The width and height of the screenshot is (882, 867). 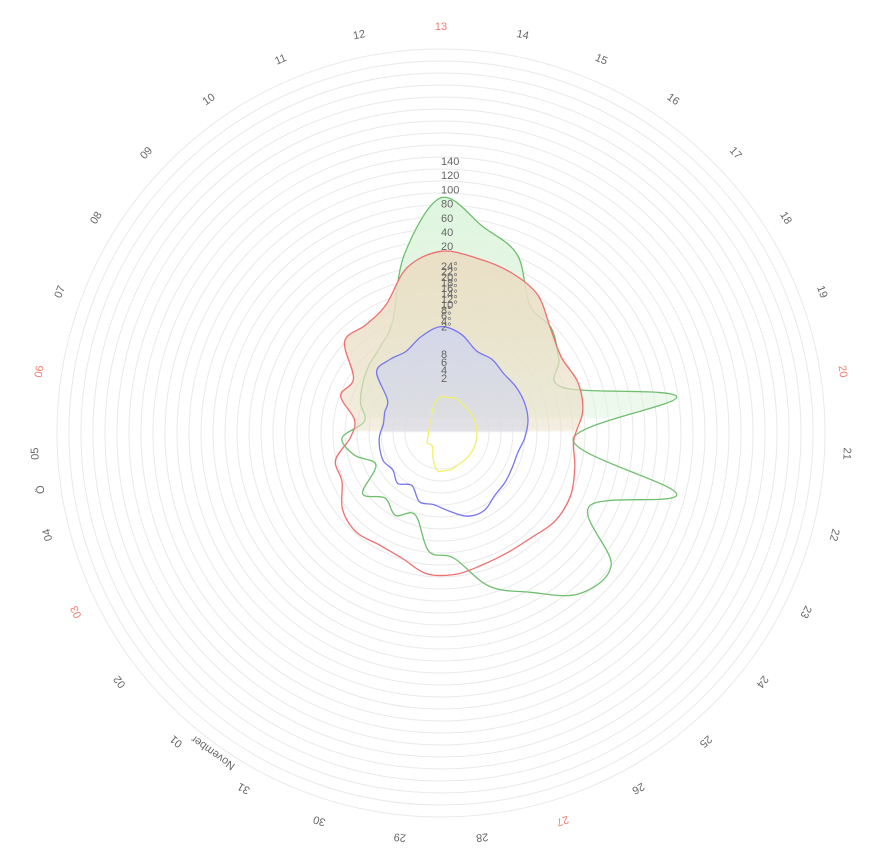 I want to click on day-label-04: 04, so click(x=48, y=534).